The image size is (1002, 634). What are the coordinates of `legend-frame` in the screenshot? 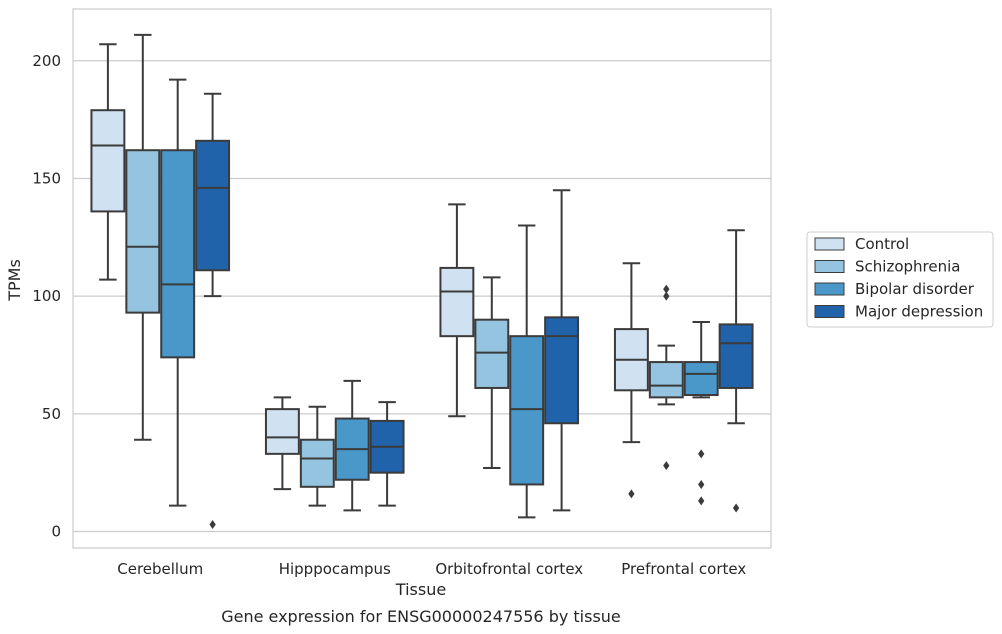 It's located at (900, 279).